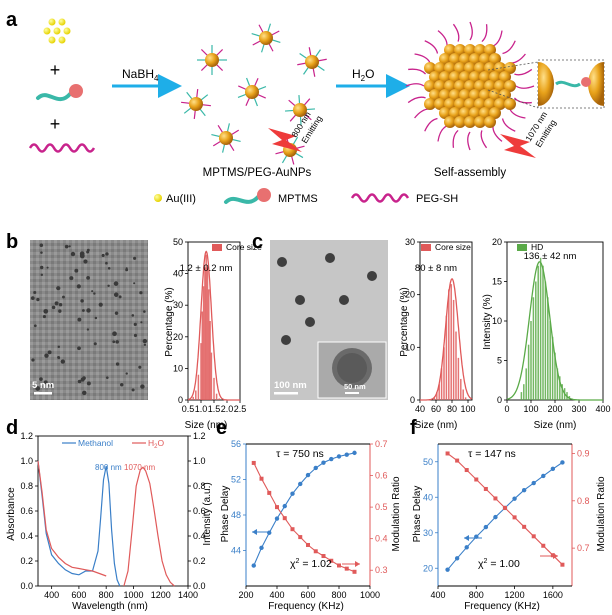 This screenshot has height=615, width=612. I want to click on c1-hist-ytick-label: 30, so click(410, 242).